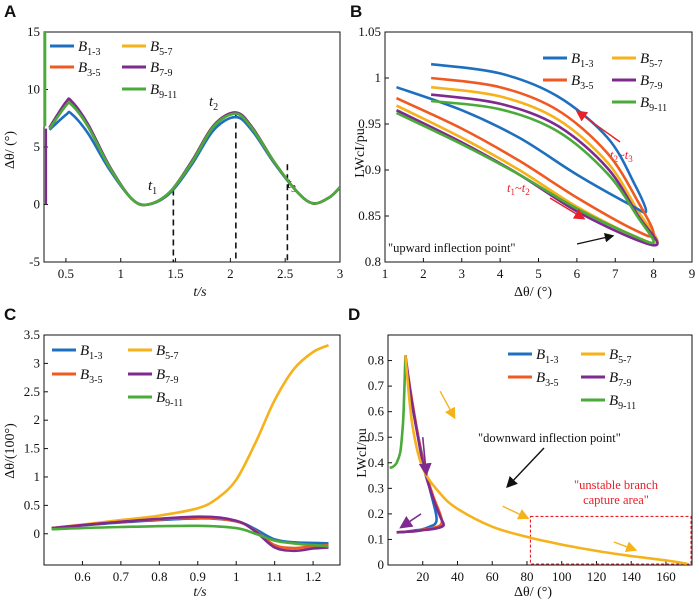 This screenshot has width=699, height=602. Describe the element at coordinates (121, 576) in the screenshot. I see `panel-C-xtick-label: 0.7` at that location.